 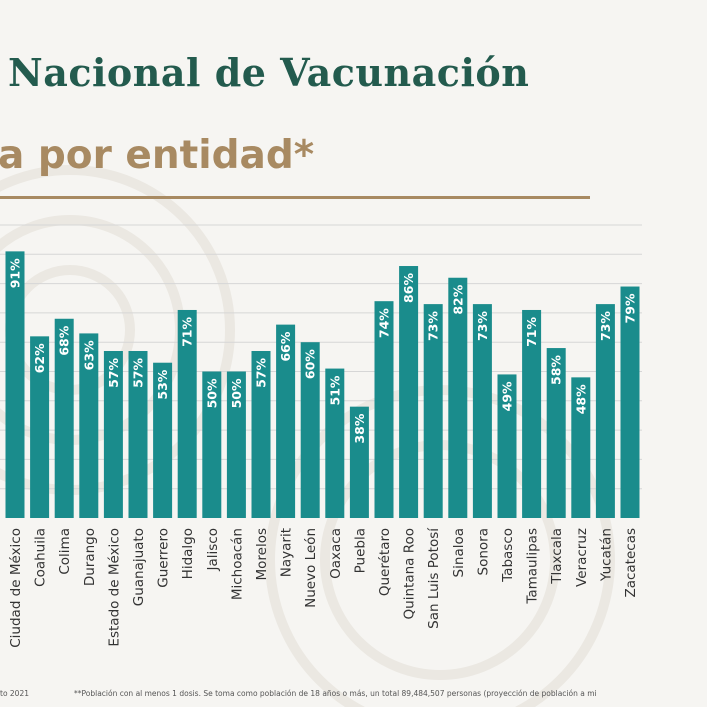 I want to click on category-label: San Luis Potosí, so click(x=434, y=578).